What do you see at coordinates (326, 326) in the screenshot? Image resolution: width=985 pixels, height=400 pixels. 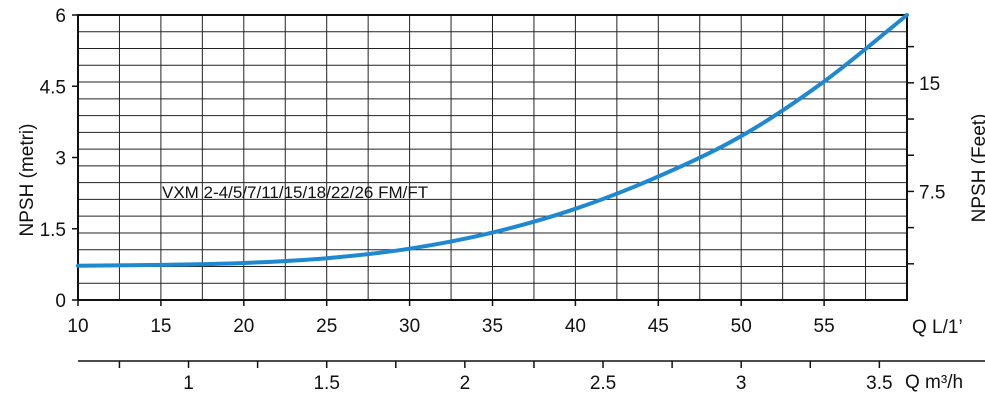 I see `x-tick-label-primary: 25` at bounding box center [326, 326].